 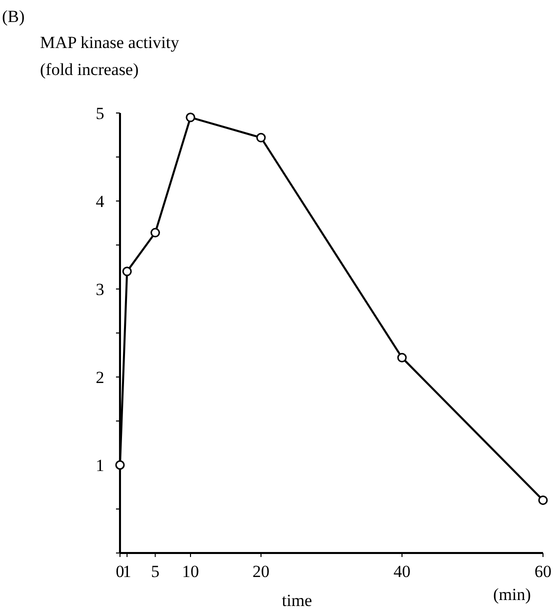 I want to click on y-tick-label: 4, so click(x=100, y=201).